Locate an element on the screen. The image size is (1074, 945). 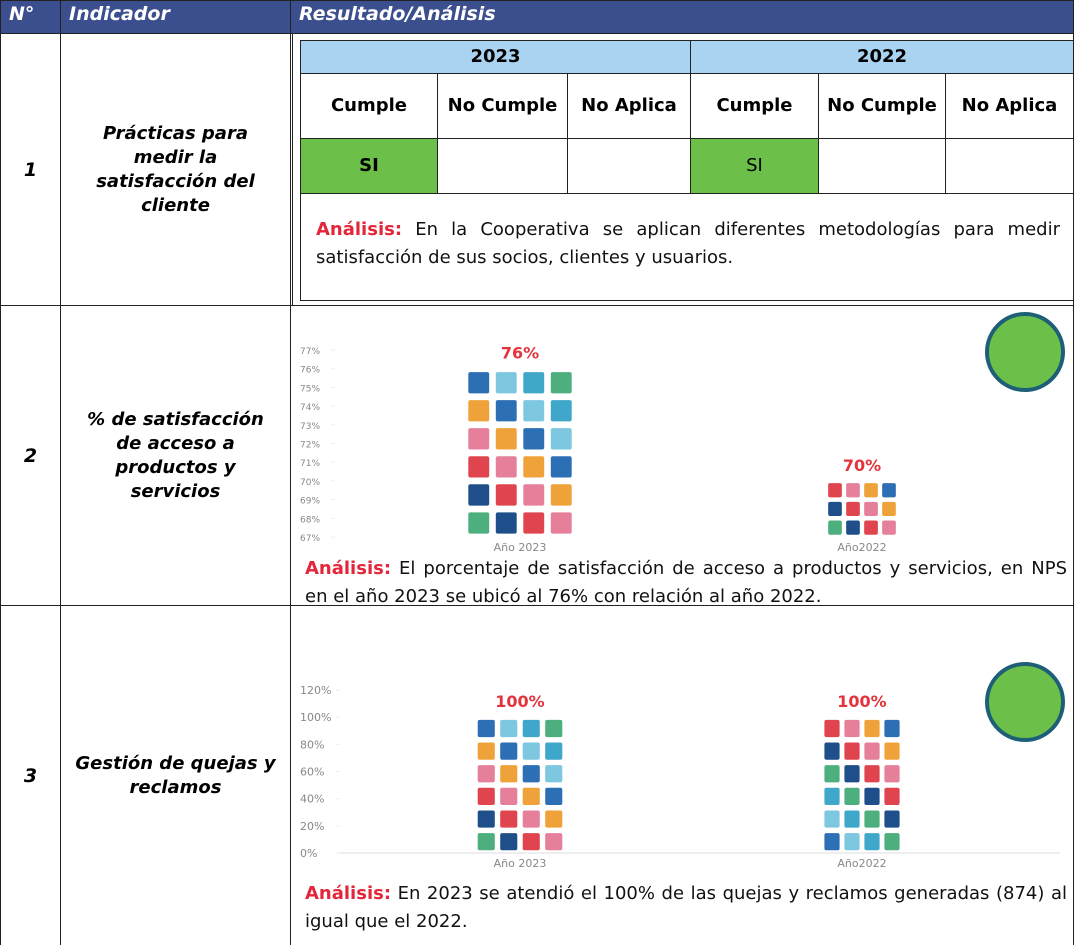
value-label: 70% is located at coordinates (862, 465).